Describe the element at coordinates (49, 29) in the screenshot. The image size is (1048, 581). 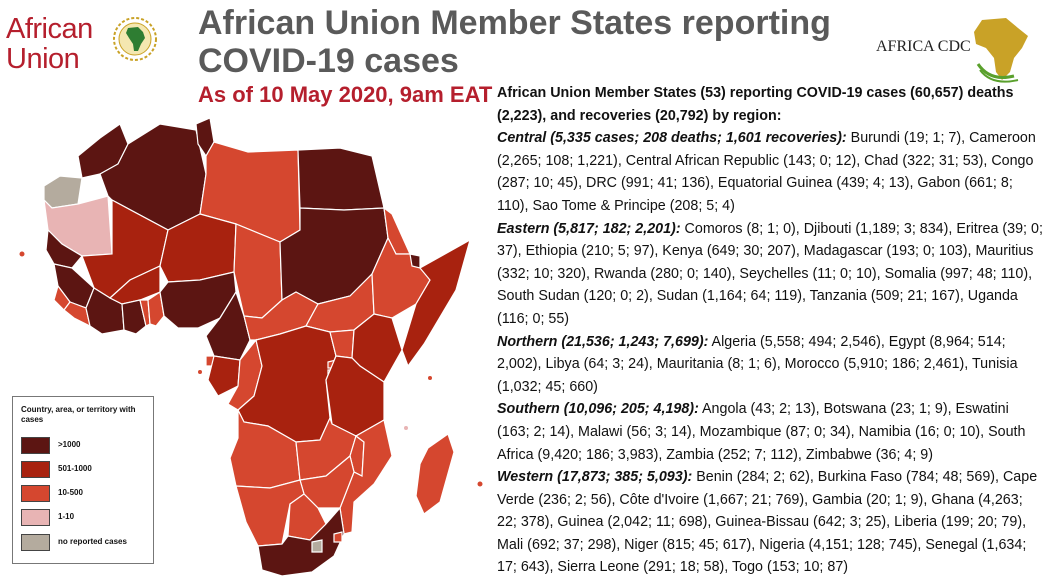
I see `logo-text-line1: African` at that location.